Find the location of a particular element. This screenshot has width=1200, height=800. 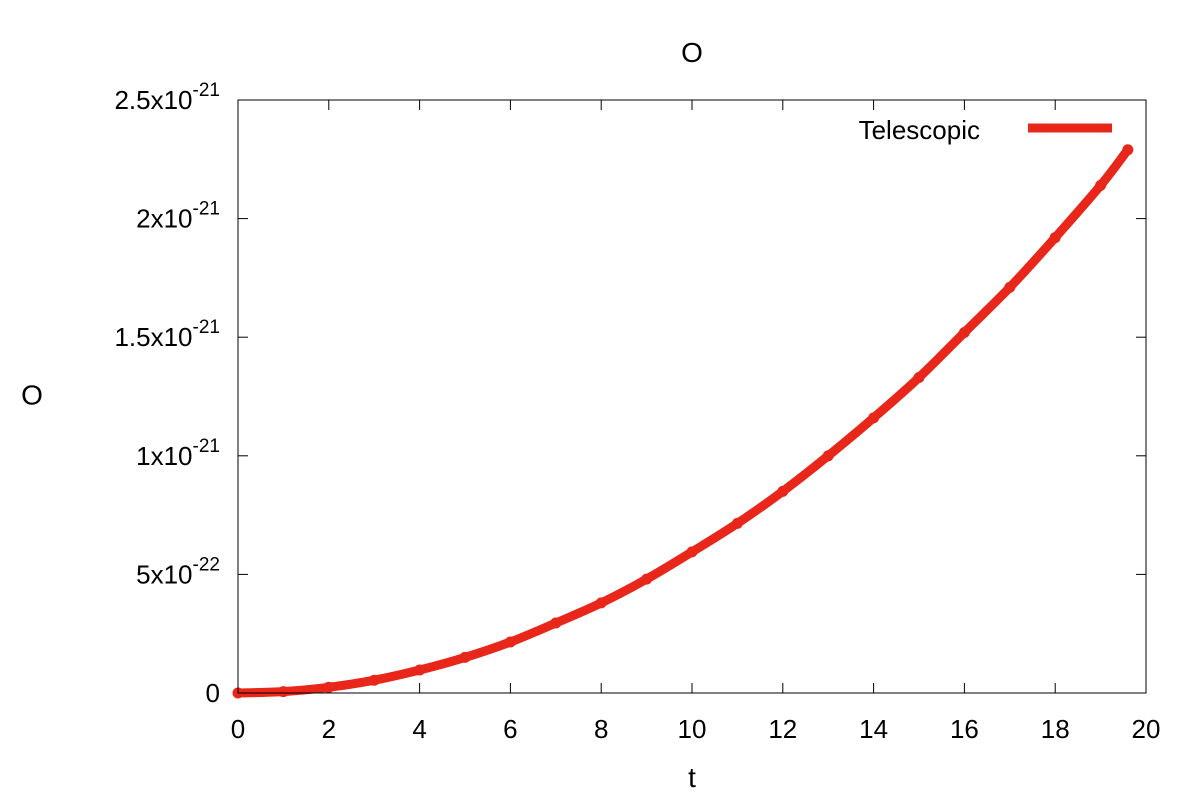

x-tick-label: 8 is located at coordinates (601, 729).